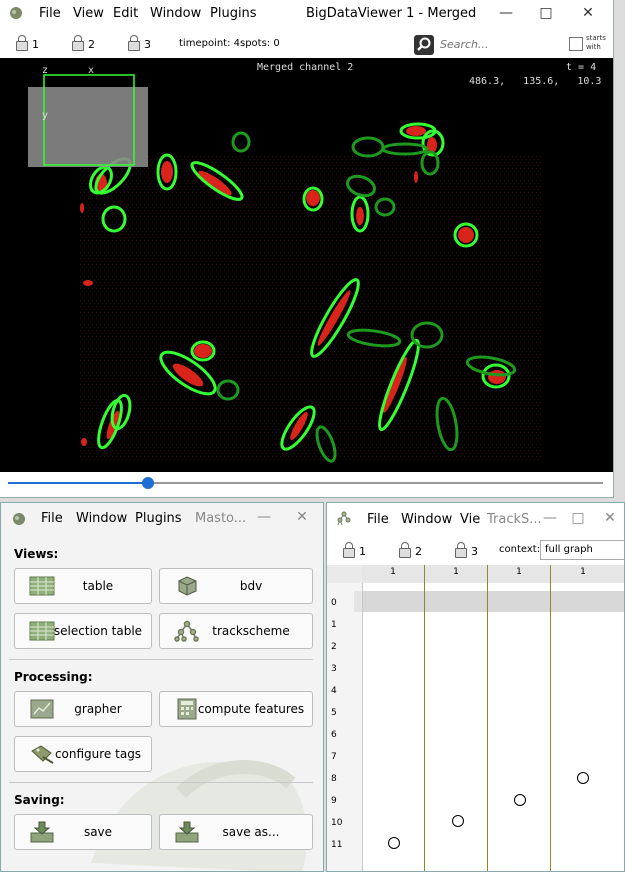  Describe the element at coordinates (42, 709) in the screenshot. I see `grapher-icon` at that location.